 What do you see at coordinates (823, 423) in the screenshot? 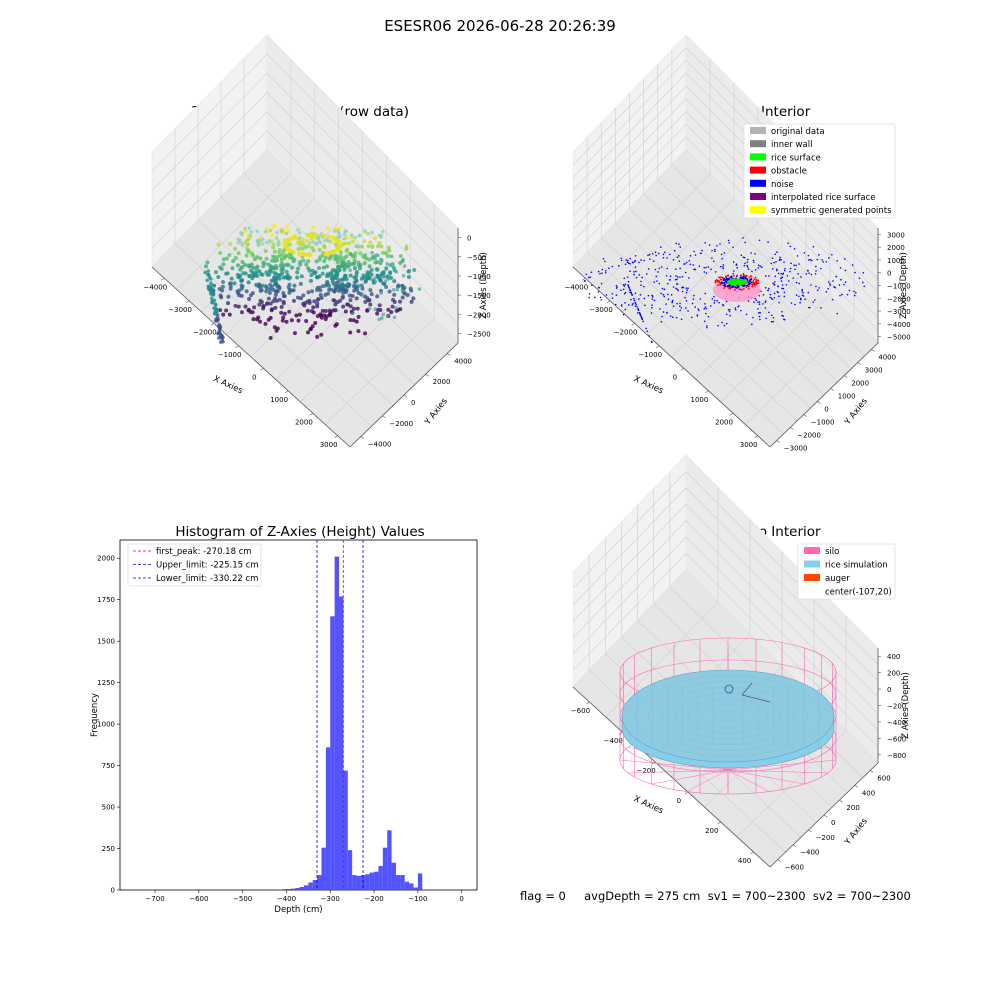
I see `y-tick-label: −1000` at bounding box center [823, 423].